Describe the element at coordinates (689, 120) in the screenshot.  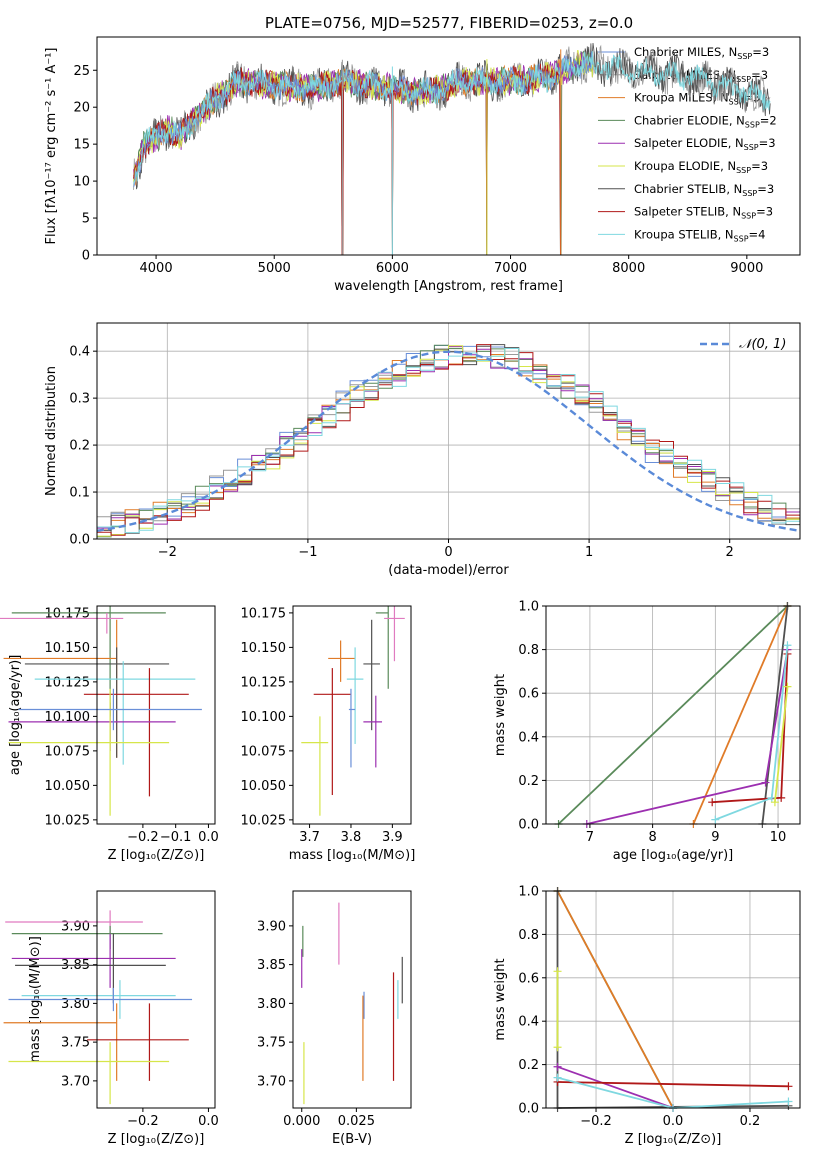
I see `legend-entry-text: Chabrier ELODIE, N` at that location.